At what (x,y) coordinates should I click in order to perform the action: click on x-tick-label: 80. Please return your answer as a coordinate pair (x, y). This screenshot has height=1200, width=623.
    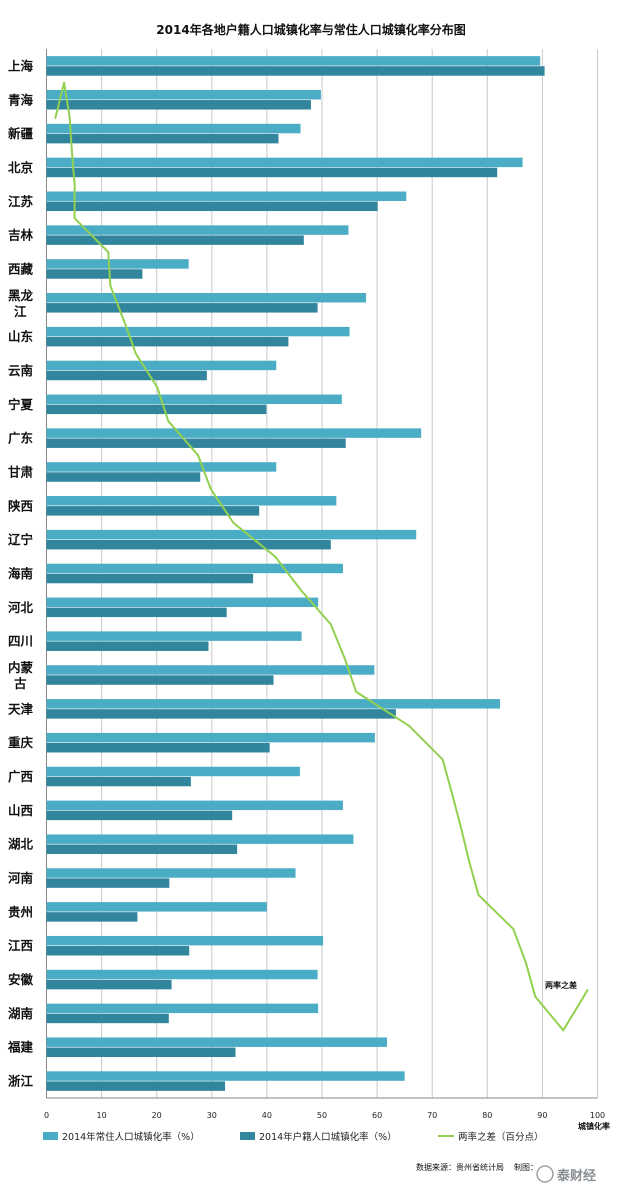
    Looking at the image, I should click on (487, 1115).